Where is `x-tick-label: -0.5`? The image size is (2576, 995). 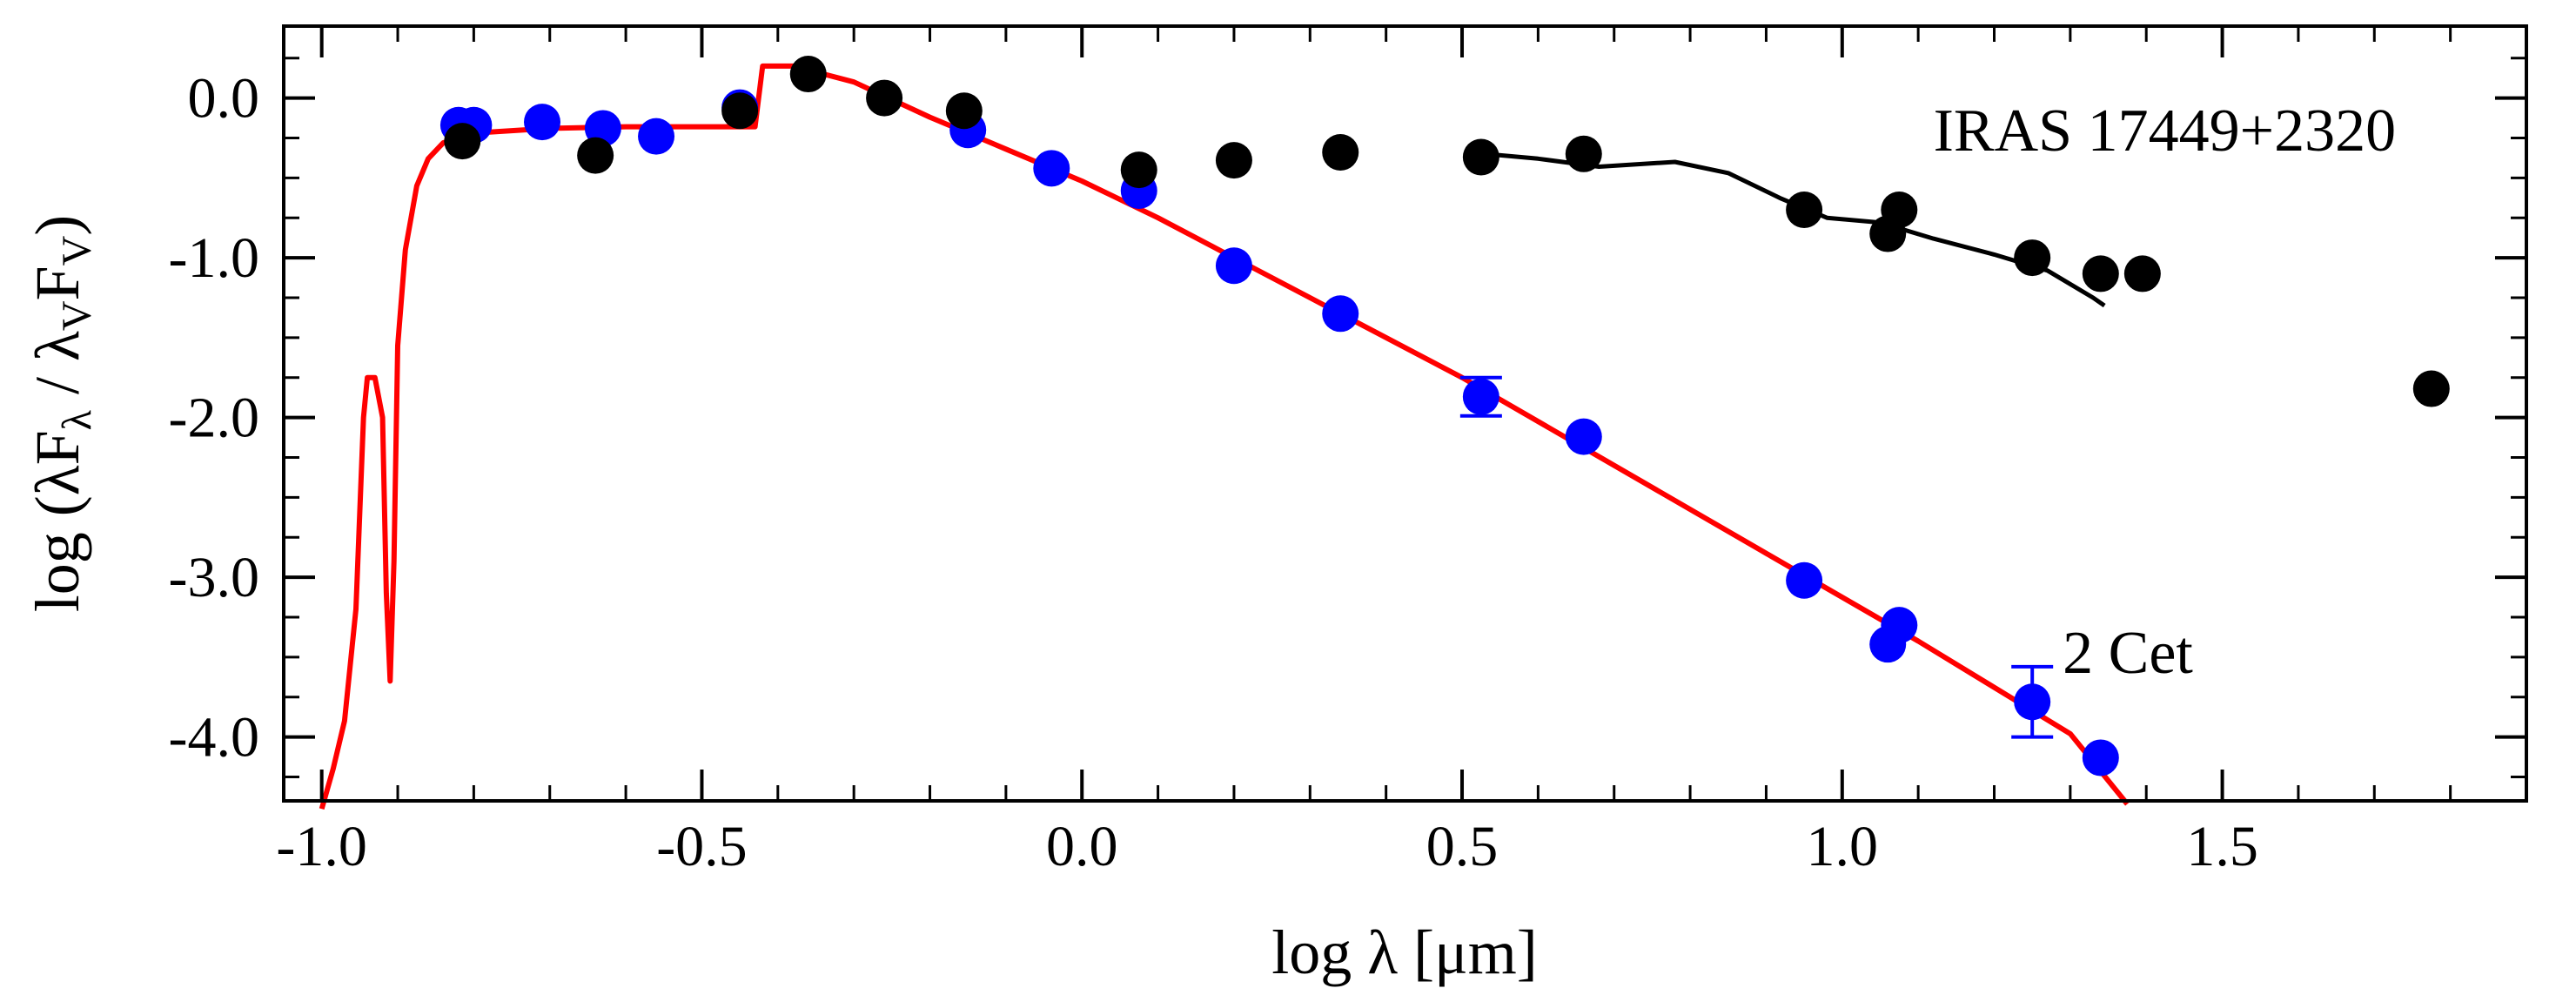 x-tick-label: -0.5 is located at coordinates (702, 846).